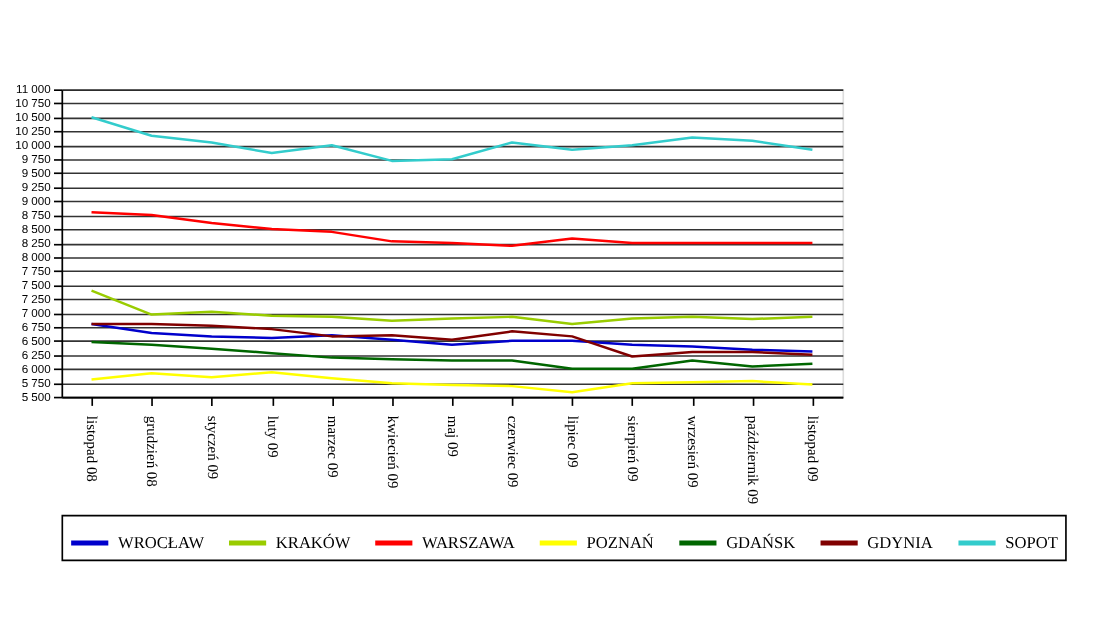  I want to click on x-tick-label: kwiecień 09, so click(392, 452).